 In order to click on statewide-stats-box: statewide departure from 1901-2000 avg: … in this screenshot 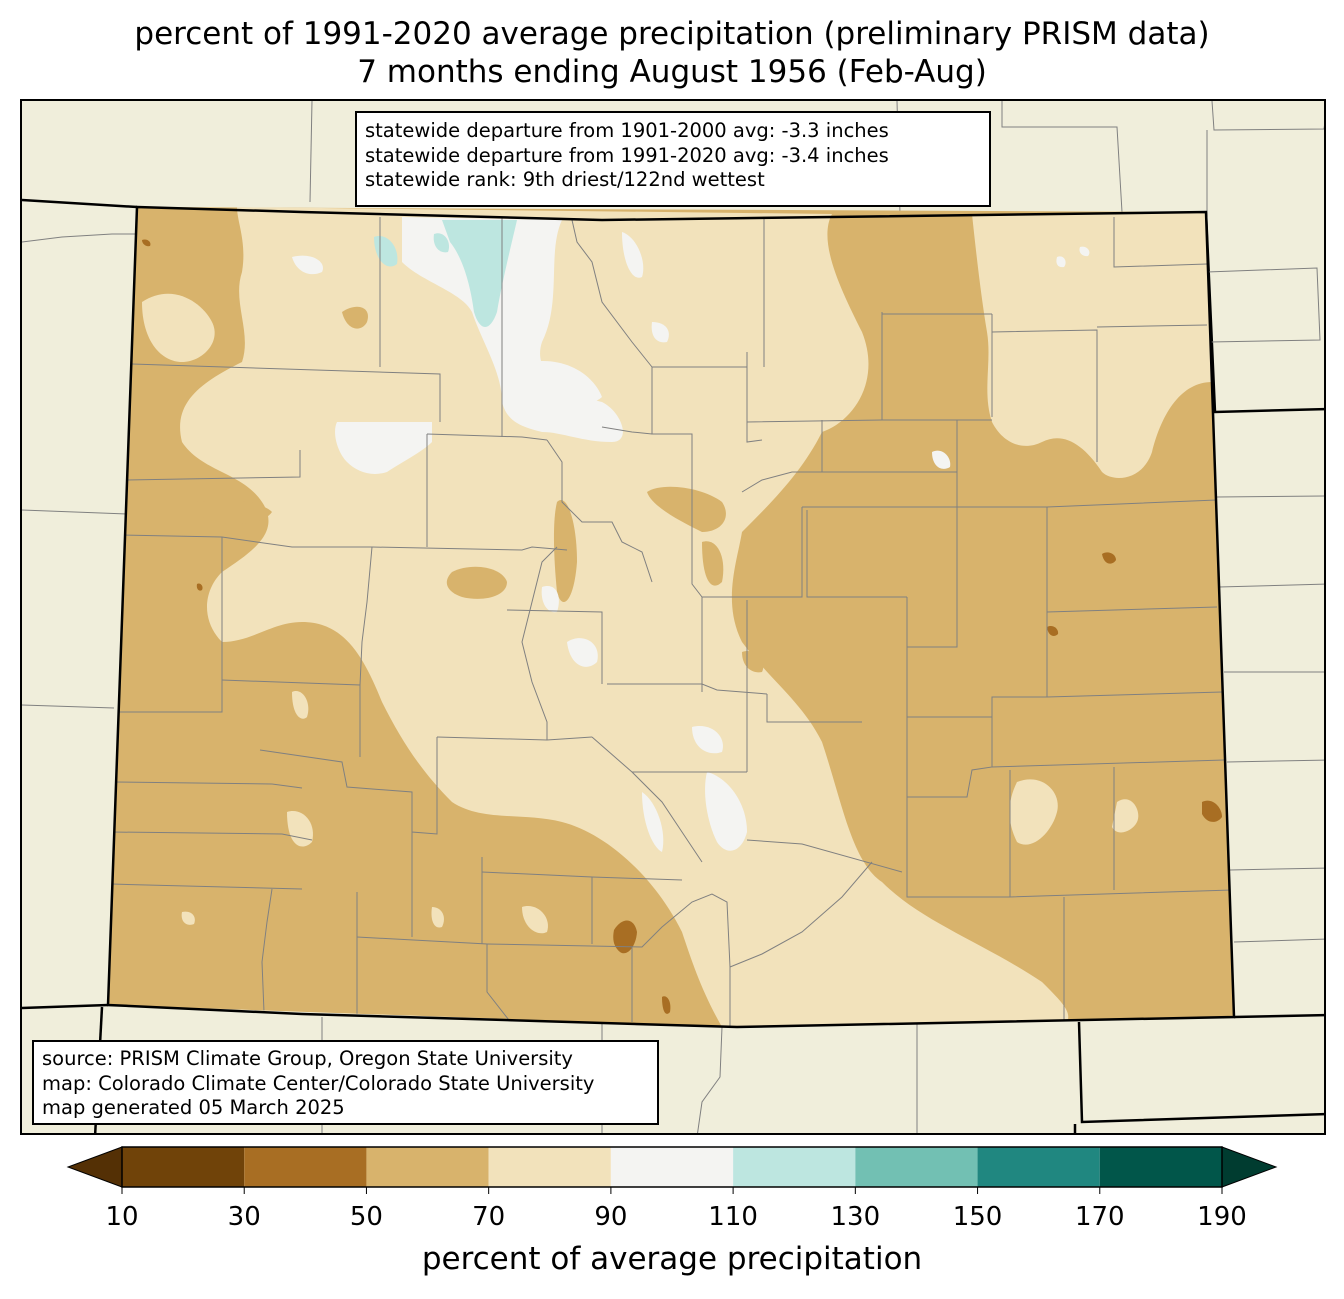, I will do `click(673, 159)`.